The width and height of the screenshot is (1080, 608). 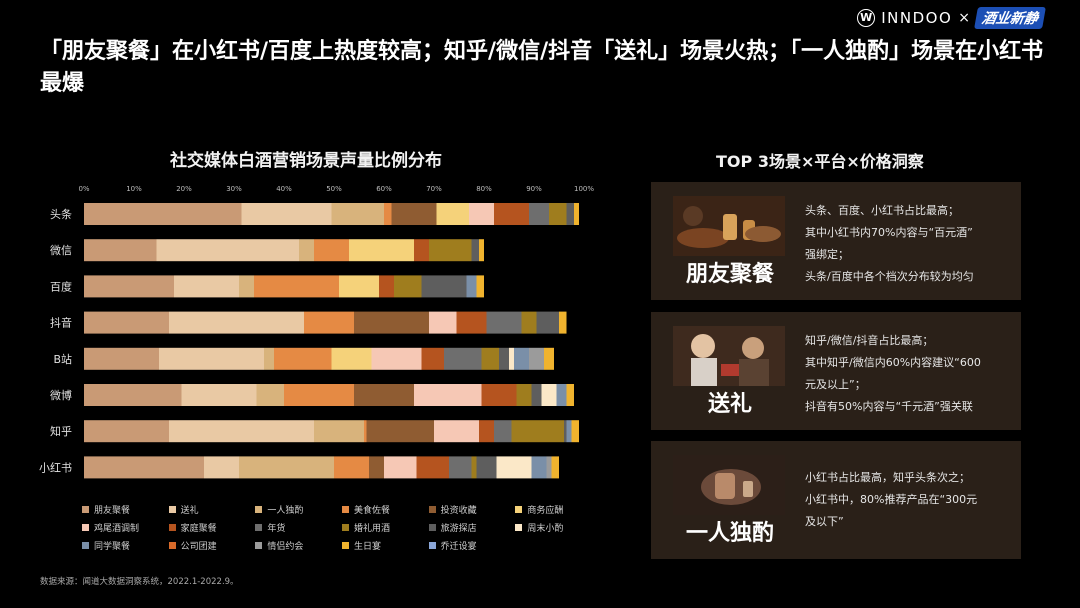 I want to click on legend-item: 美食佐餐, so click(x=385, y=509).